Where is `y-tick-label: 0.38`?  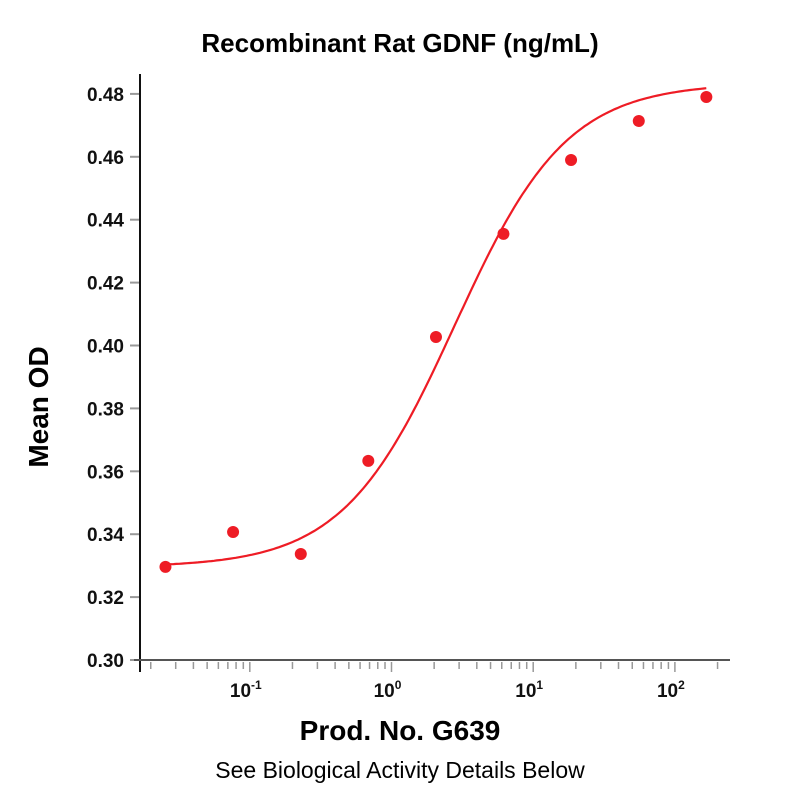
y-tick-label: 0.38 is located at coordinates (105, 409).